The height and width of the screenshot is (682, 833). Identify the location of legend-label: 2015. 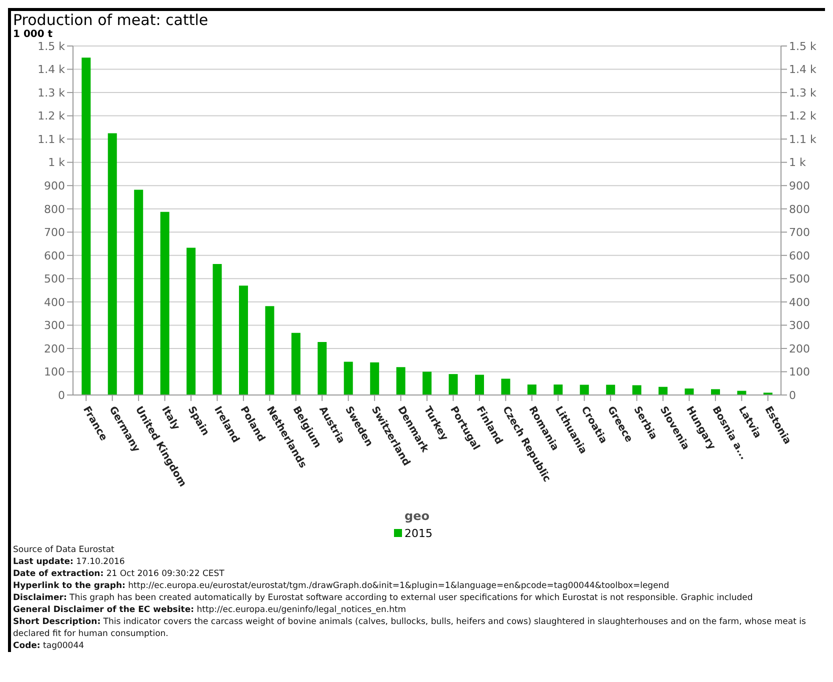
(418, 533).